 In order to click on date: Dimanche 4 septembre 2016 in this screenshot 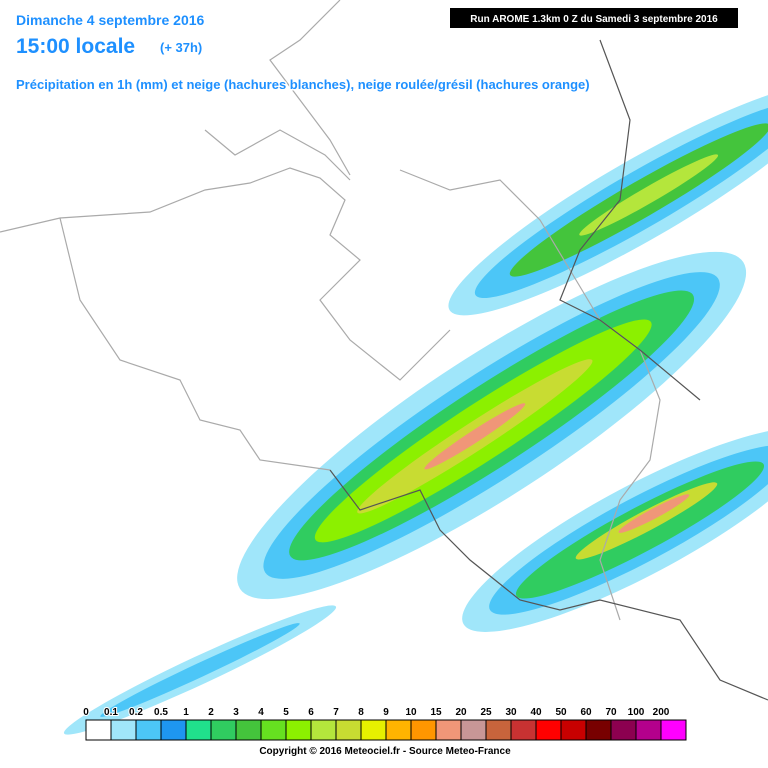, I will do `click(110, 20)`.